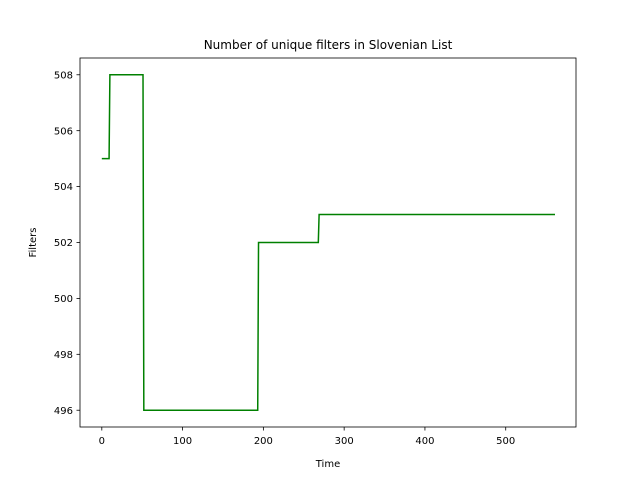 The height and width of the screenshot is (480, 640). Describe the element at coordinates (307, 437) in the screenshot. I see `x-axis: 0 100 200 300 400 500` at that location.